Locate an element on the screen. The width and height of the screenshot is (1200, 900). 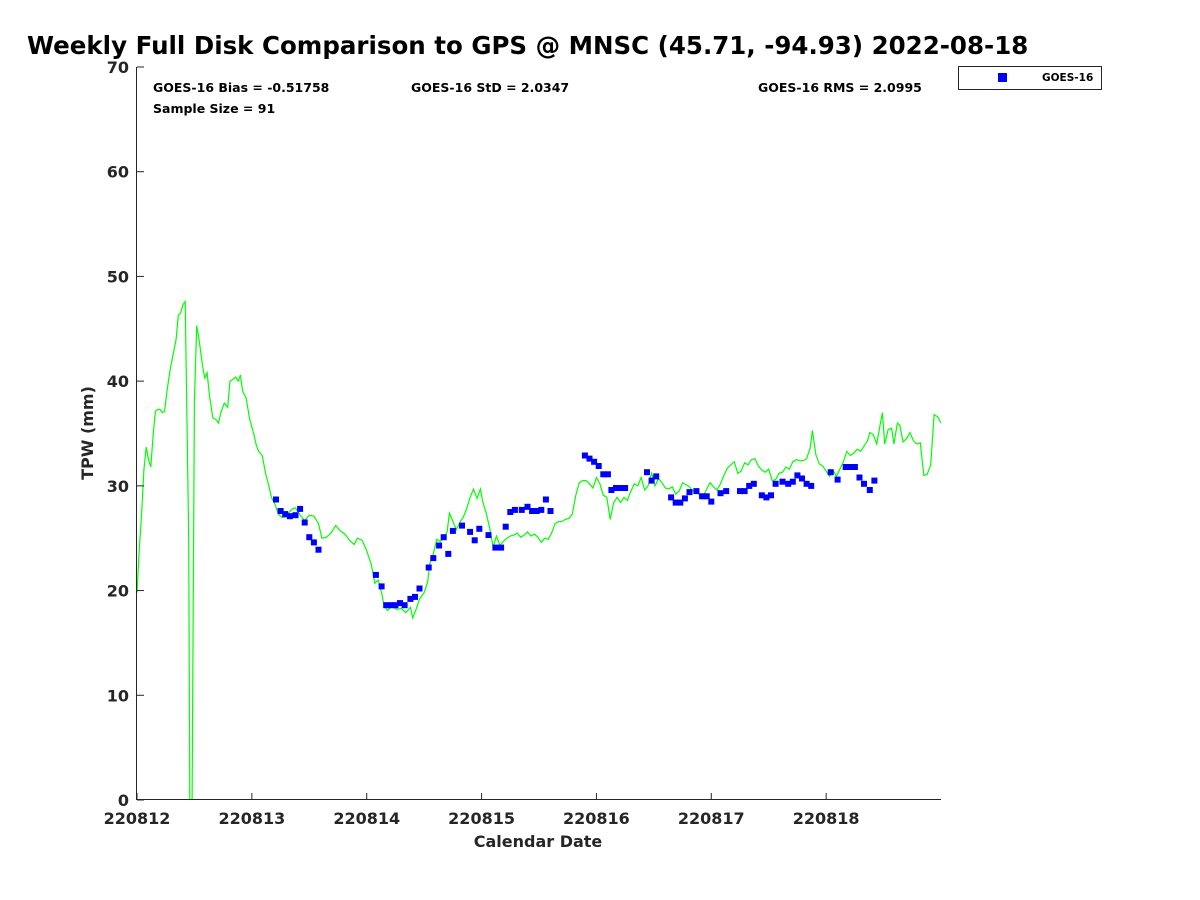
x-tick-label: 220815 is located at coordinates (481, 818).